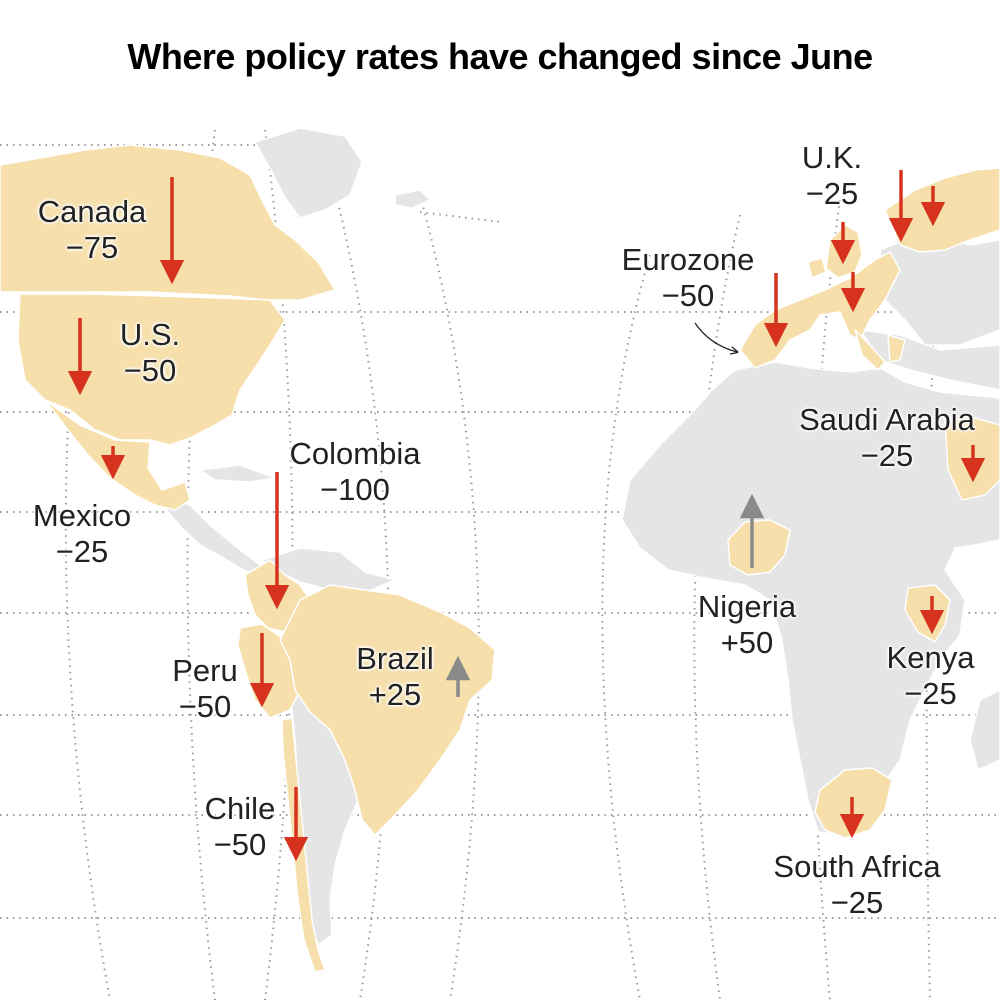 This screenshot has height=1000, width=1000. I want to click on label-brazil: Brazil +25, so click(395, 677).